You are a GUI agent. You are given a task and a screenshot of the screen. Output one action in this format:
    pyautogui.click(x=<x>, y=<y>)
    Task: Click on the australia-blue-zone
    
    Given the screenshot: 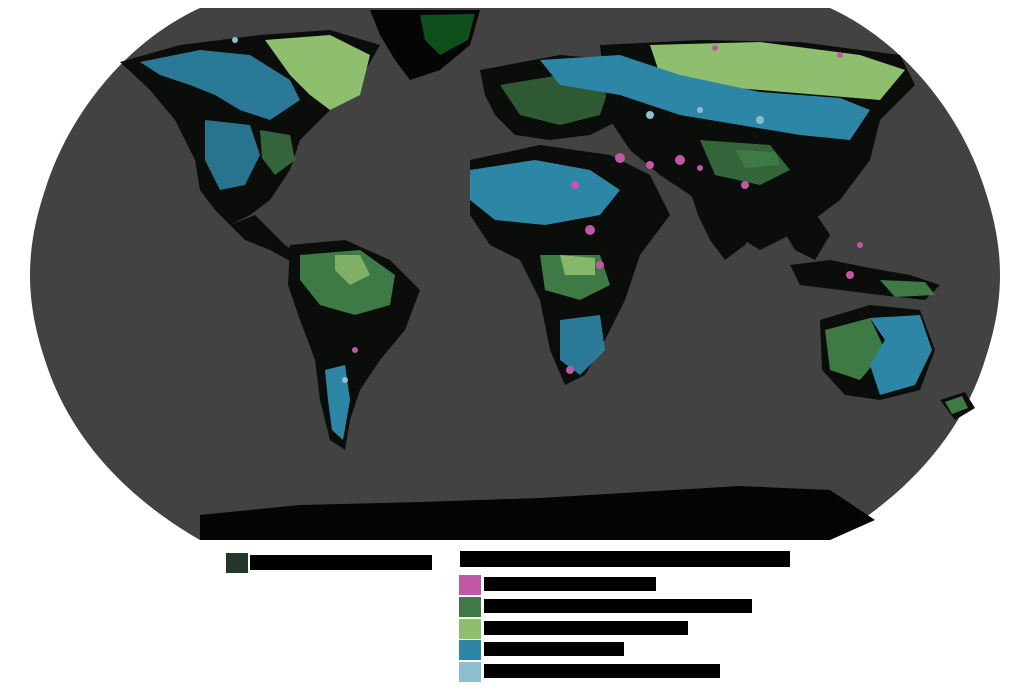 What is the action you would take?
    pyautogui.click(x=901, y=355)
    